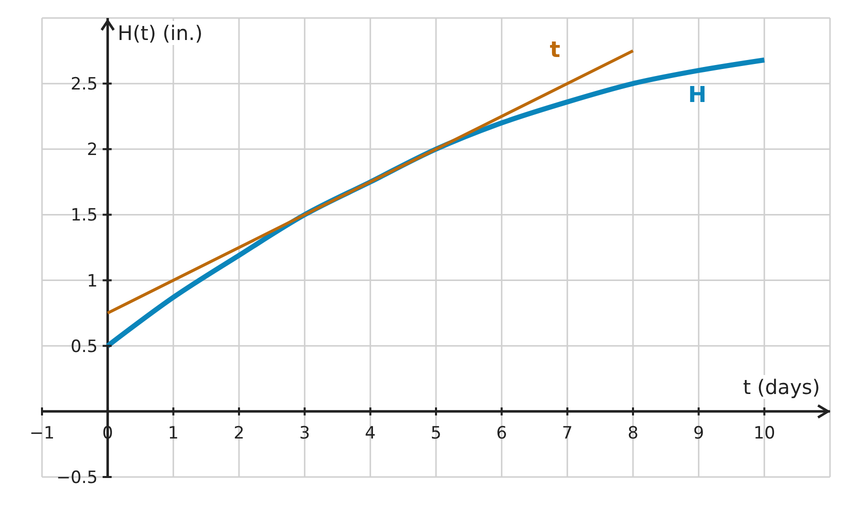 This screenshot has height=506, width=848. I want to click on series-label: t, so click(555, 50).